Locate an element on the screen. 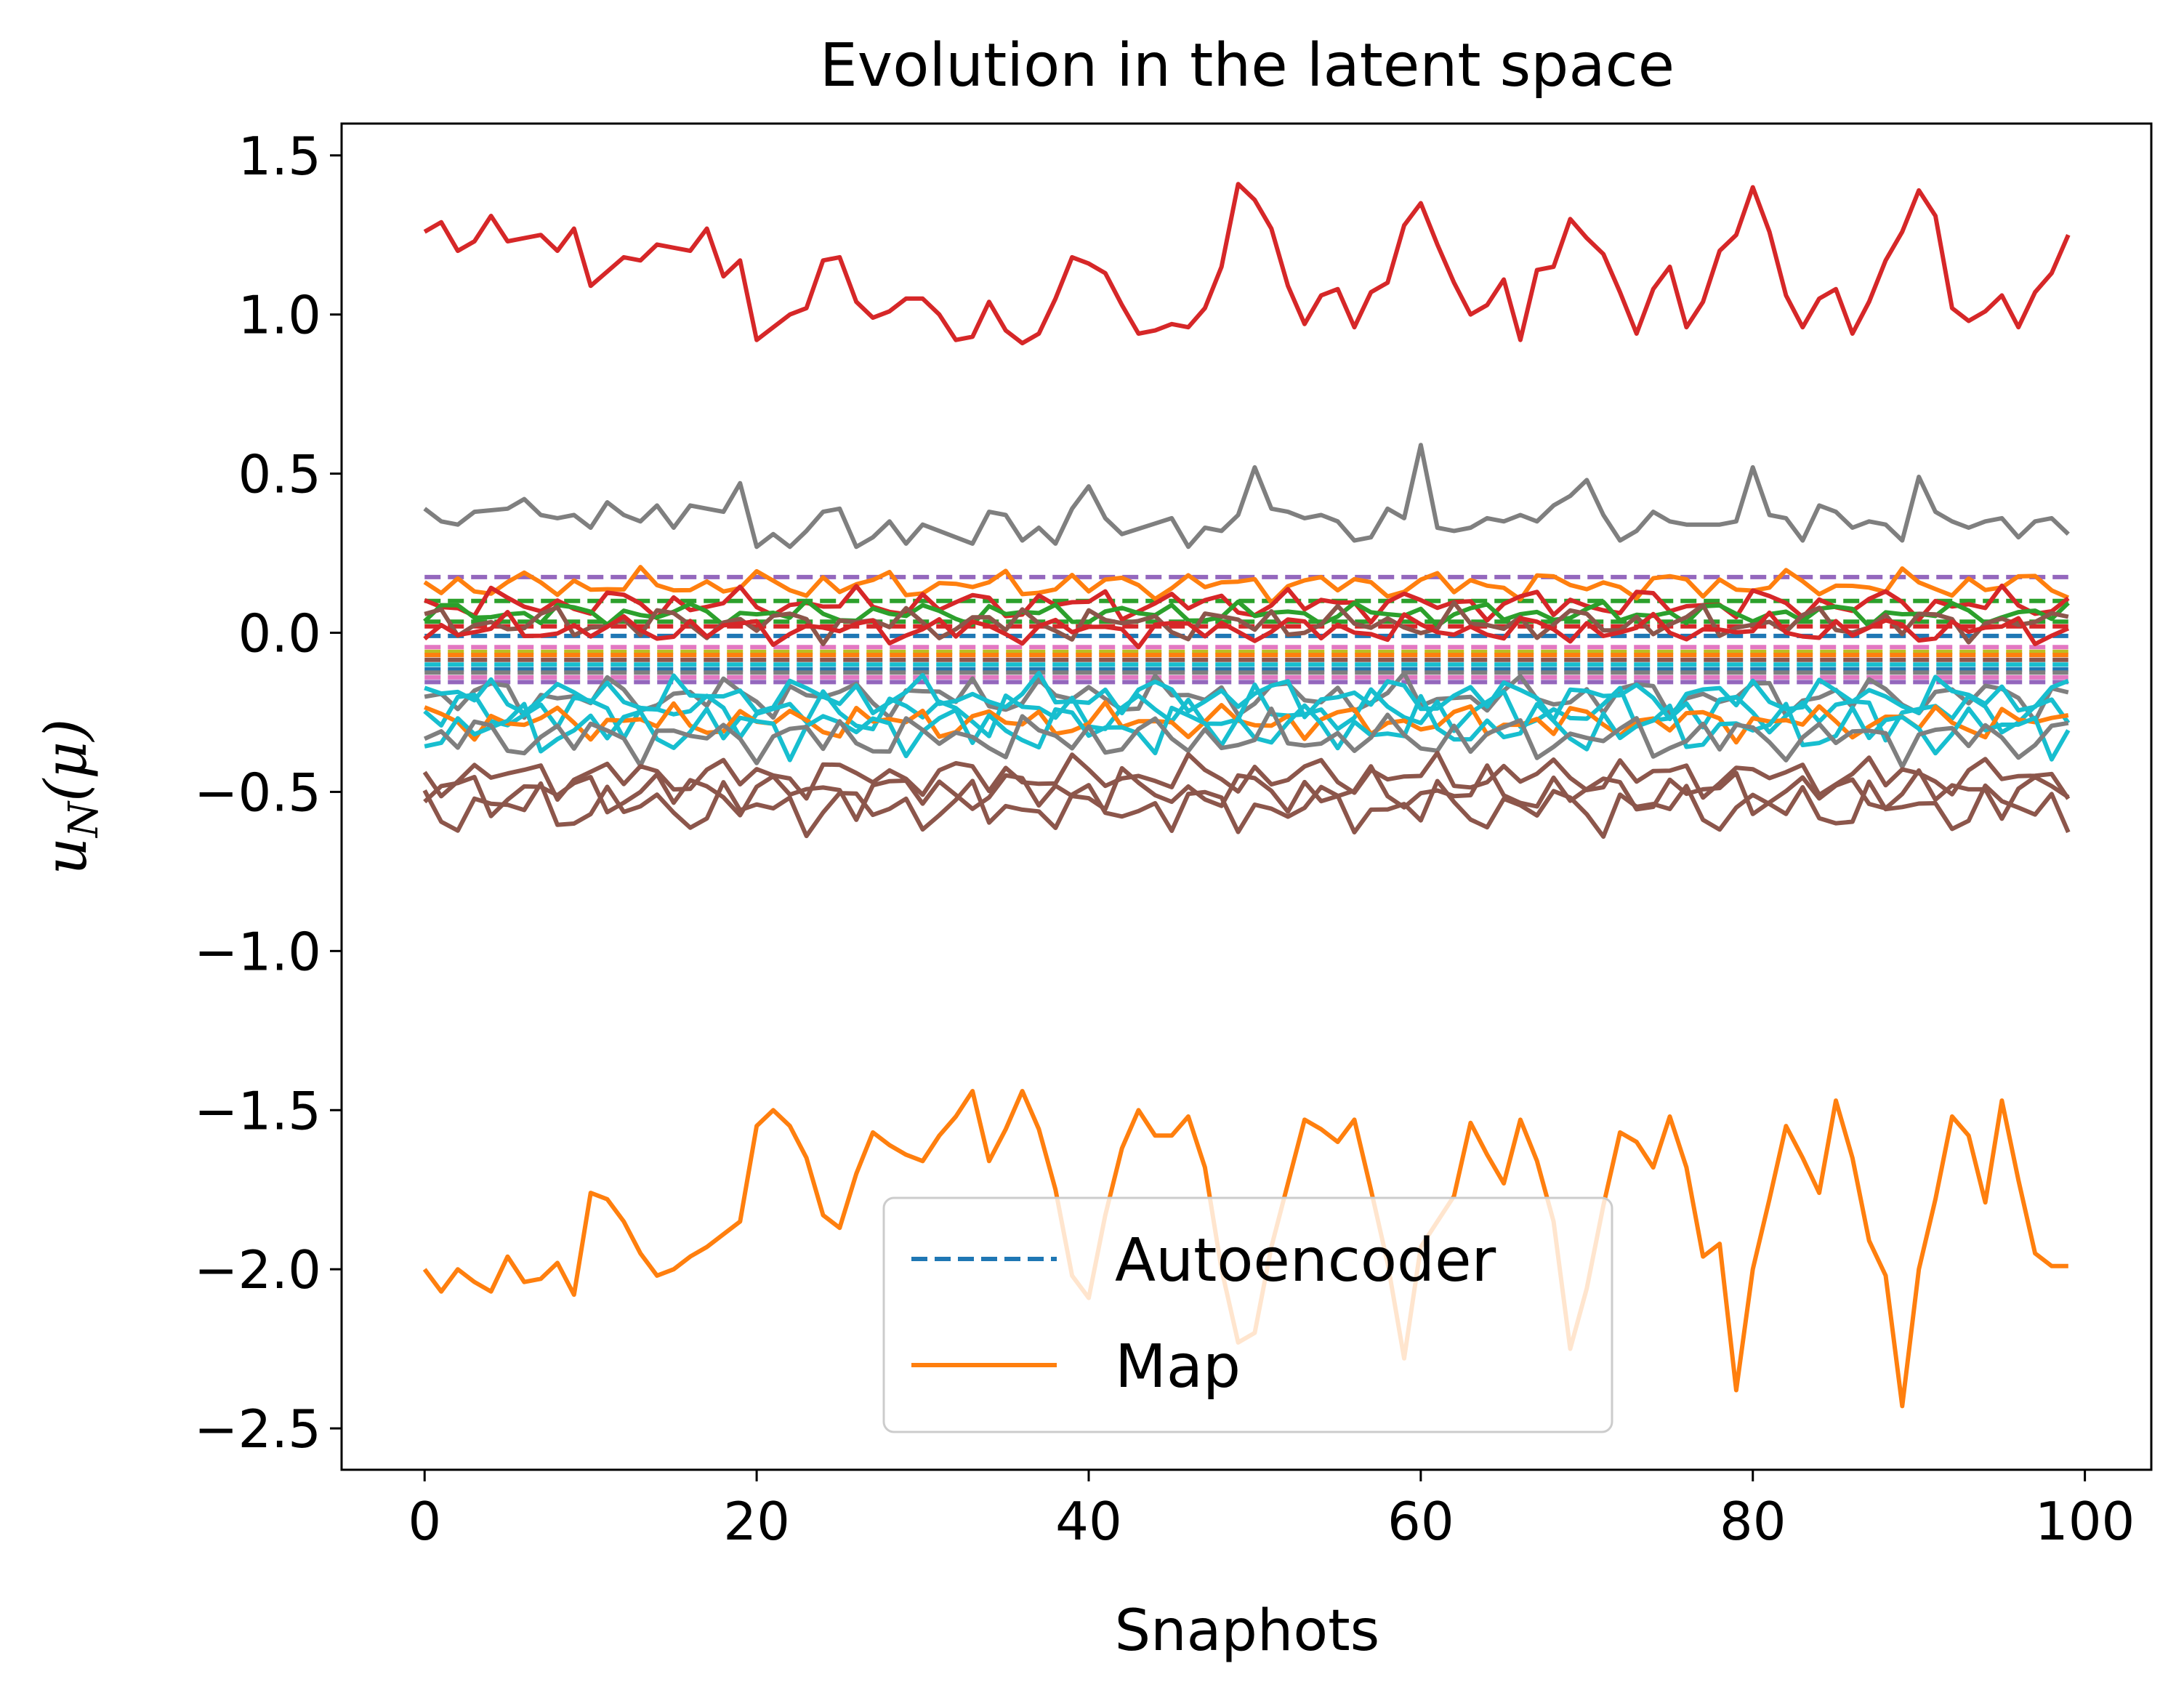 The width and height of the screenshot is (2184, 1698). legend-box is located at coordinates (1247, 1314).